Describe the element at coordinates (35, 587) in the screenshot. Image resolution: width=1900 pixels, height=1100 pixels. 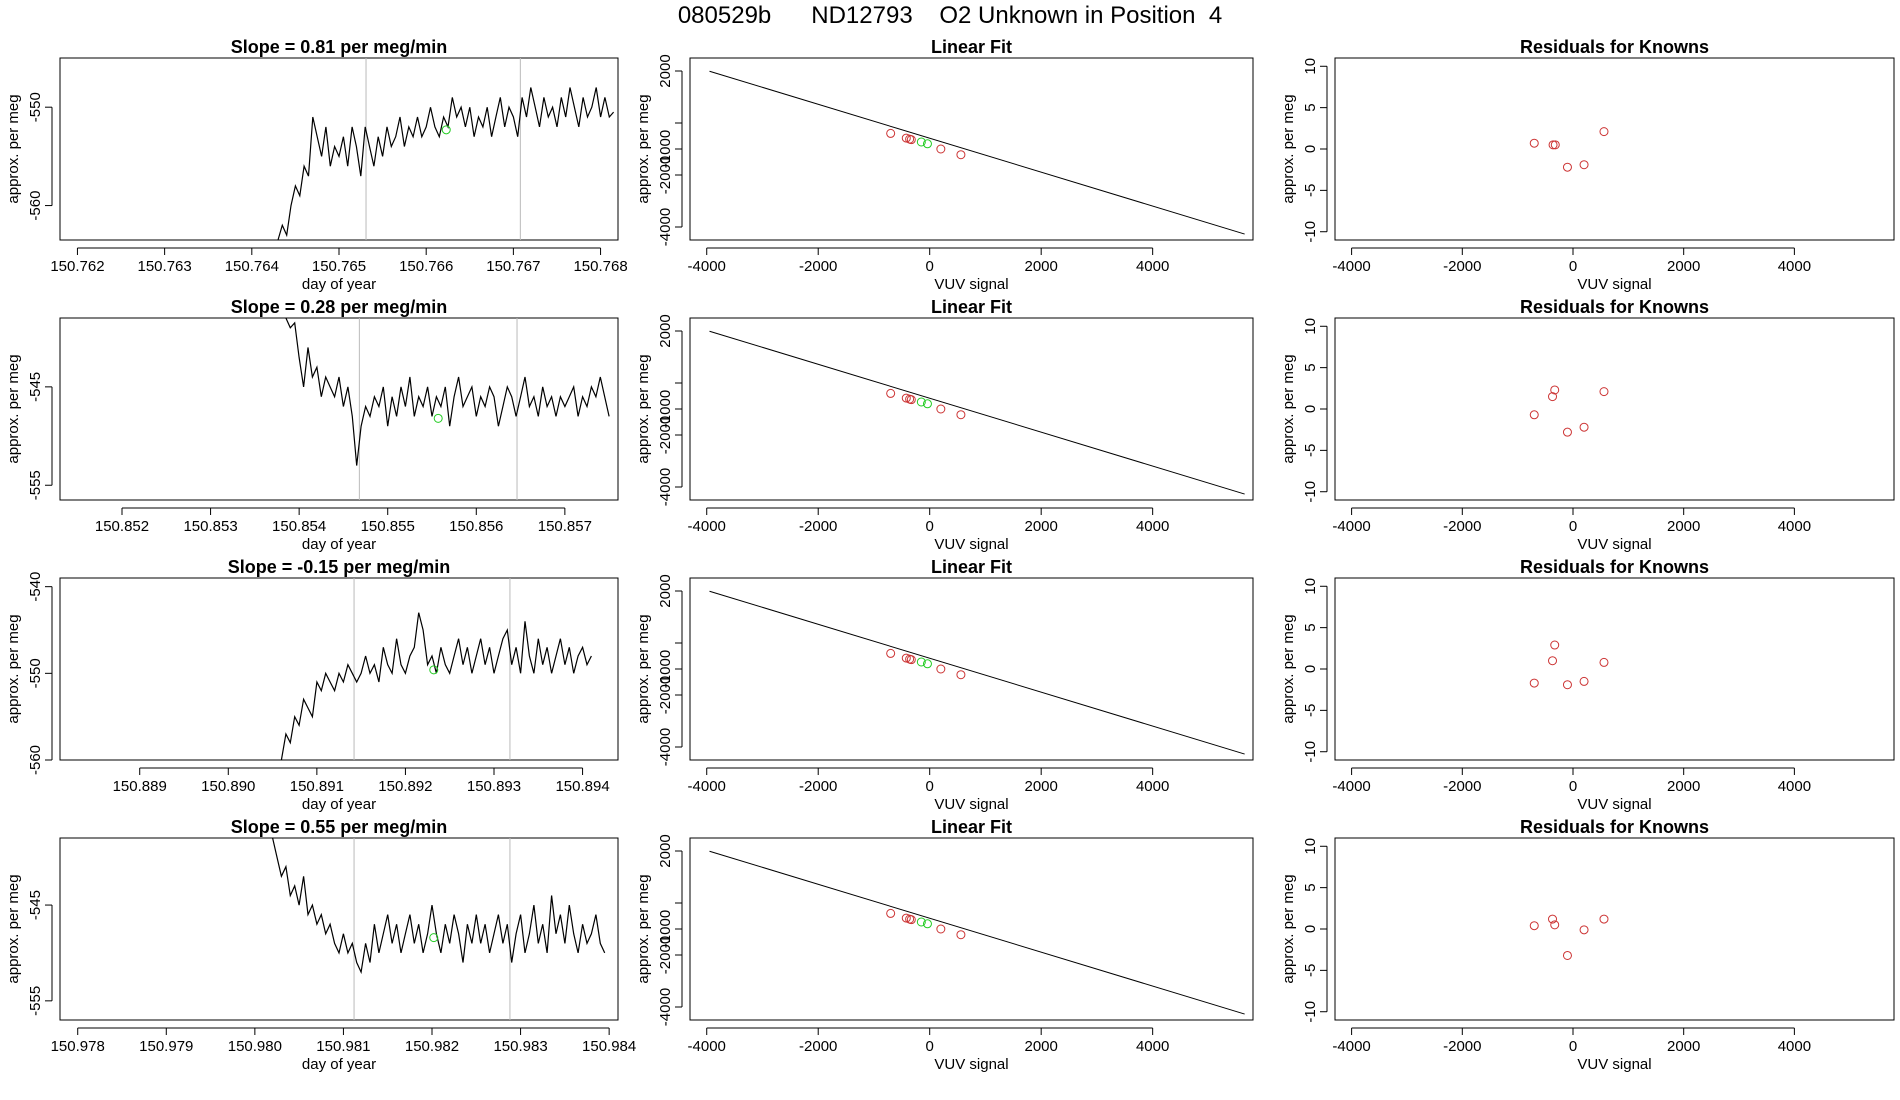
I see `y-tick-label: -540` at that location.